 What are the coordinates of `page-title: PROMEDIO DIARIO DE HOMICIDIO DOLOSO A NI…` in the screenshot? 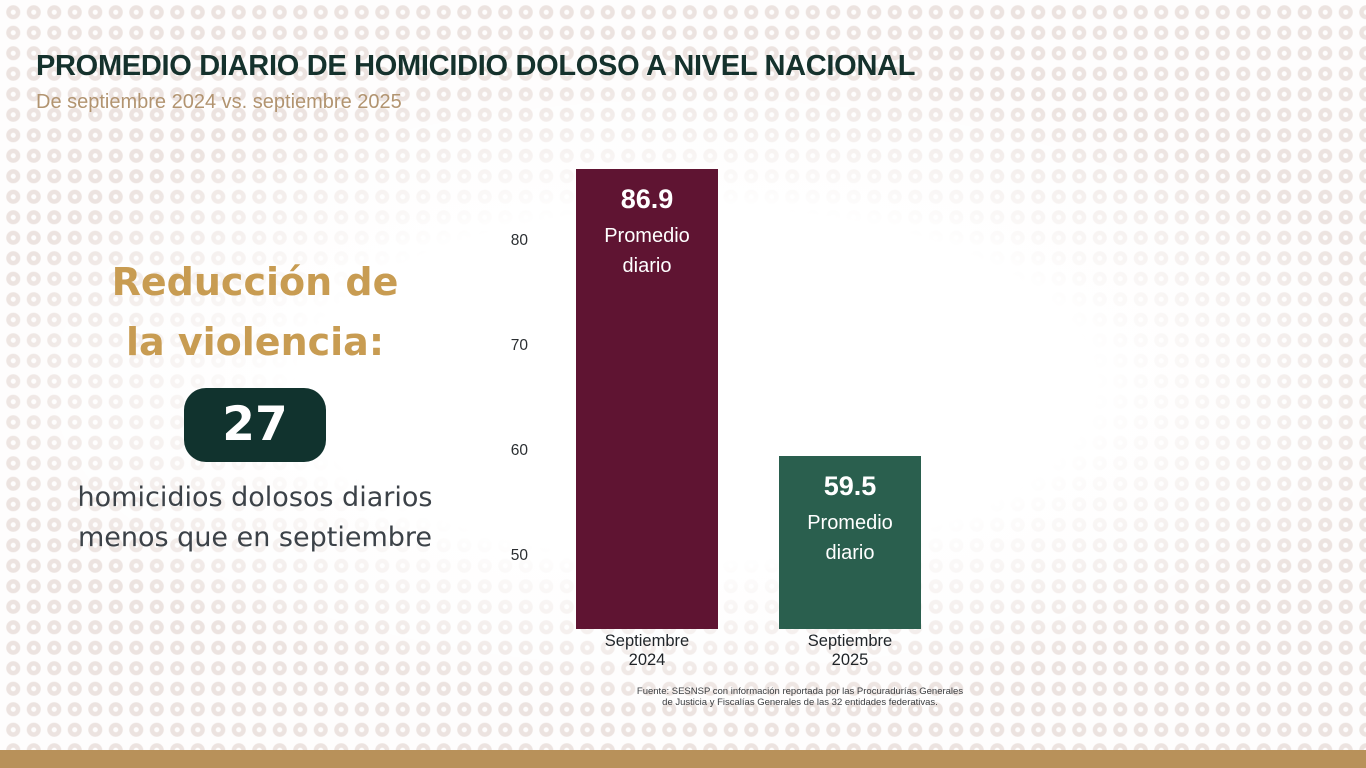 It's located at (476, 66).